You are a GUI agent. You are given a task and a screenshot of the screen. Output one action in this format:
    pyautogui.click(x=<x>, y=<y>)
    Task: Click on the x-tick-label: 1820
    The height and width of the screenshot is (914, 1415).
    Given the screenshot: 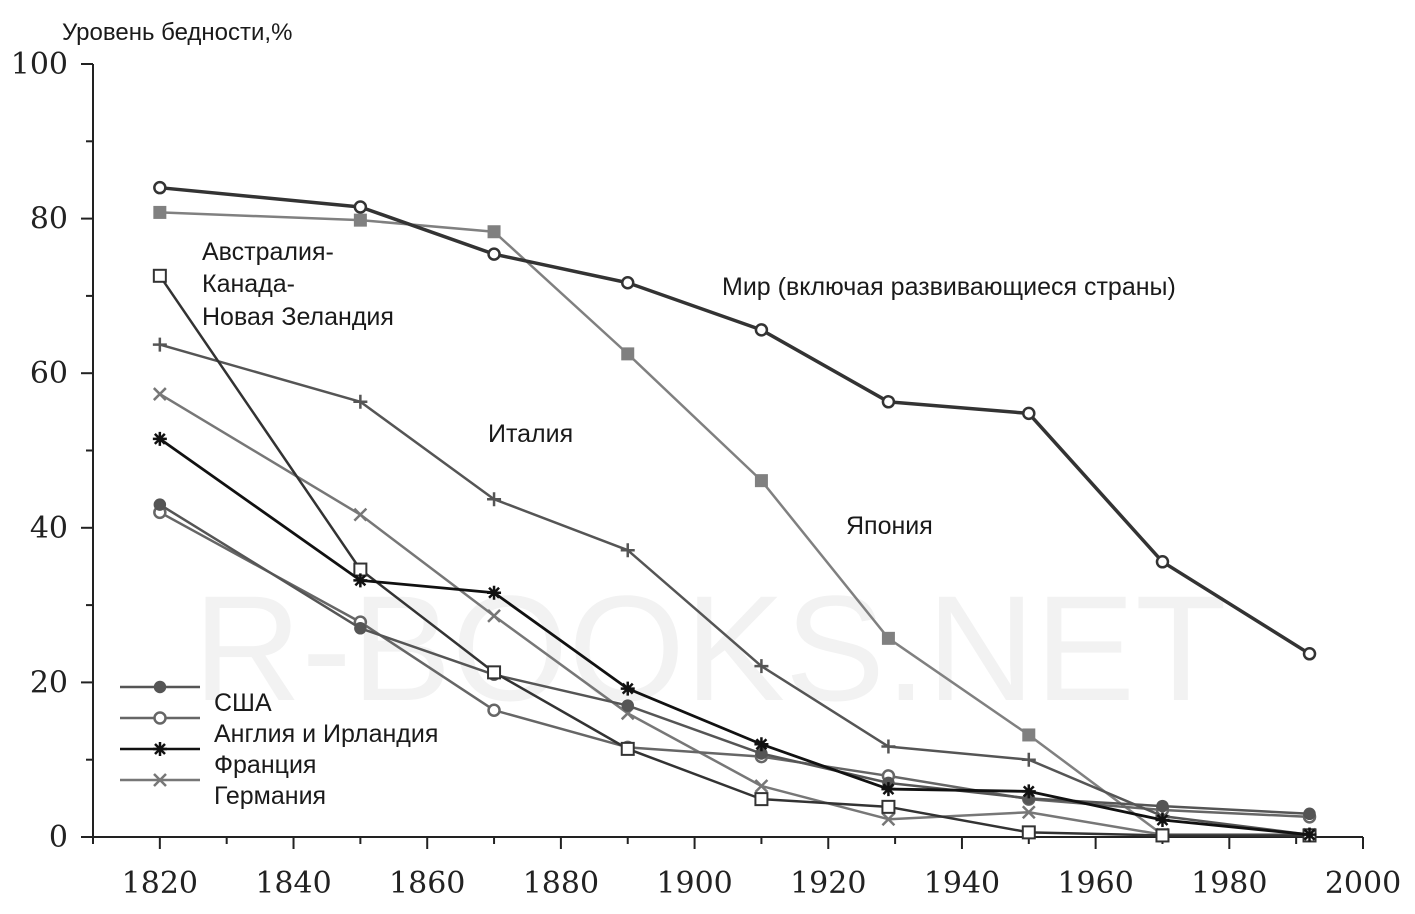 What is the action you would take?
    pyautogui.click(x=160, y=883)
    